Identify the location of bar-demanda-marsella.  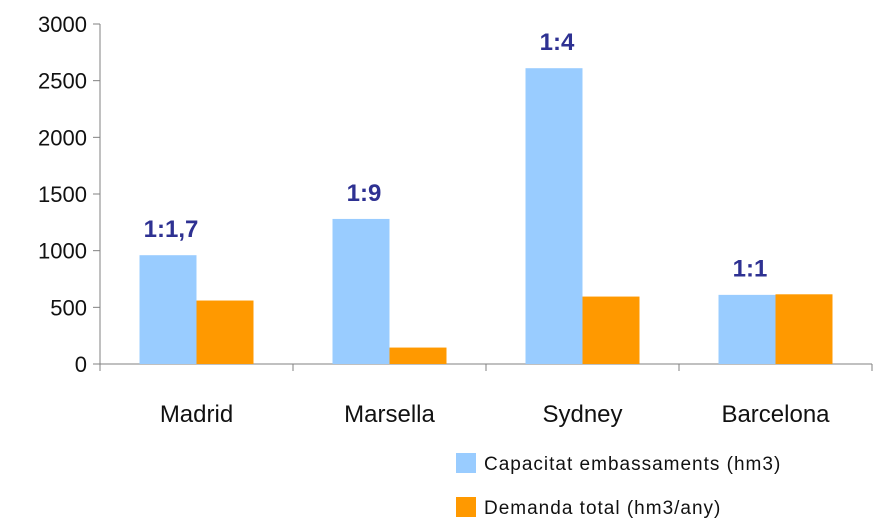
(418, 355).